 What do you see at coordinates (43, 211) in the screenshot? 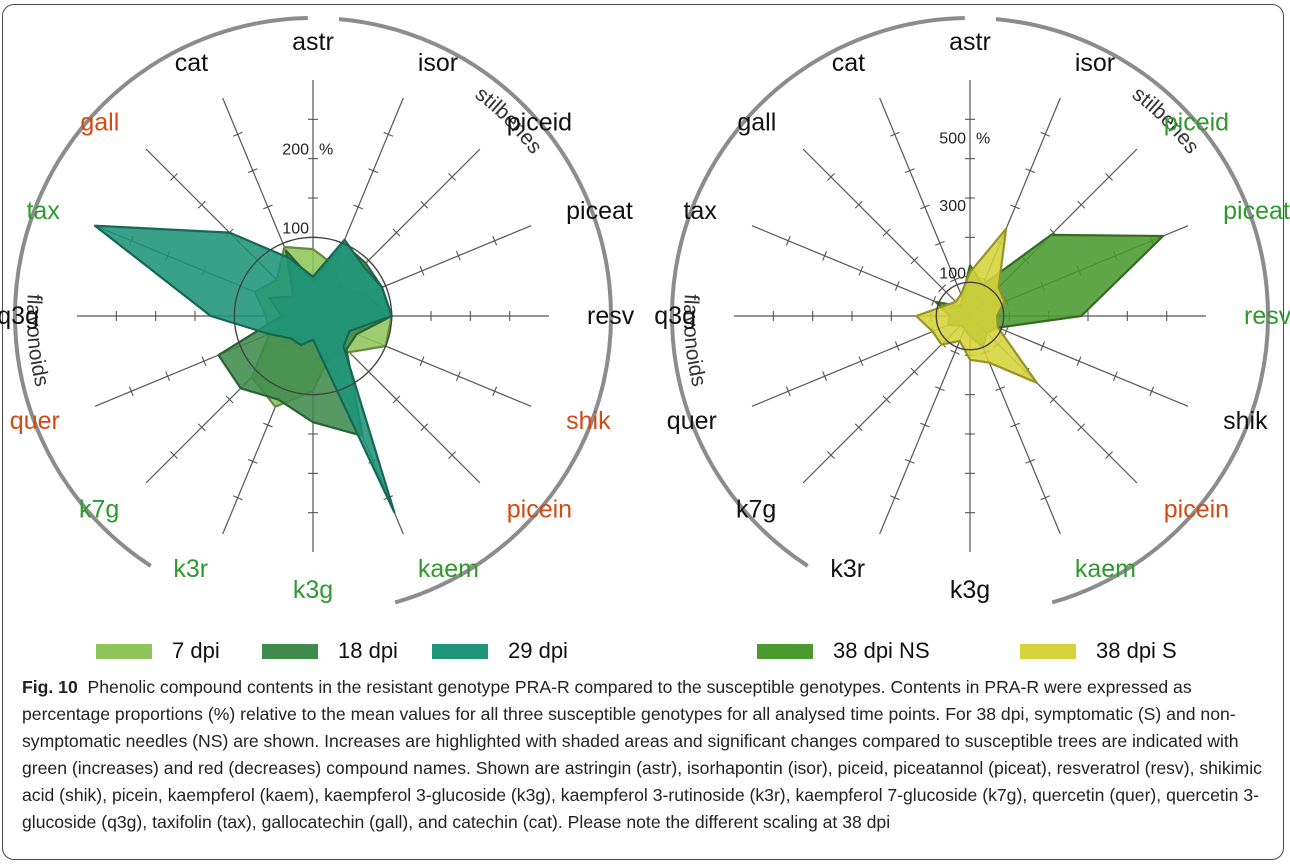
I see `axis-label-tax: tax` at bounding box center [43, 211].